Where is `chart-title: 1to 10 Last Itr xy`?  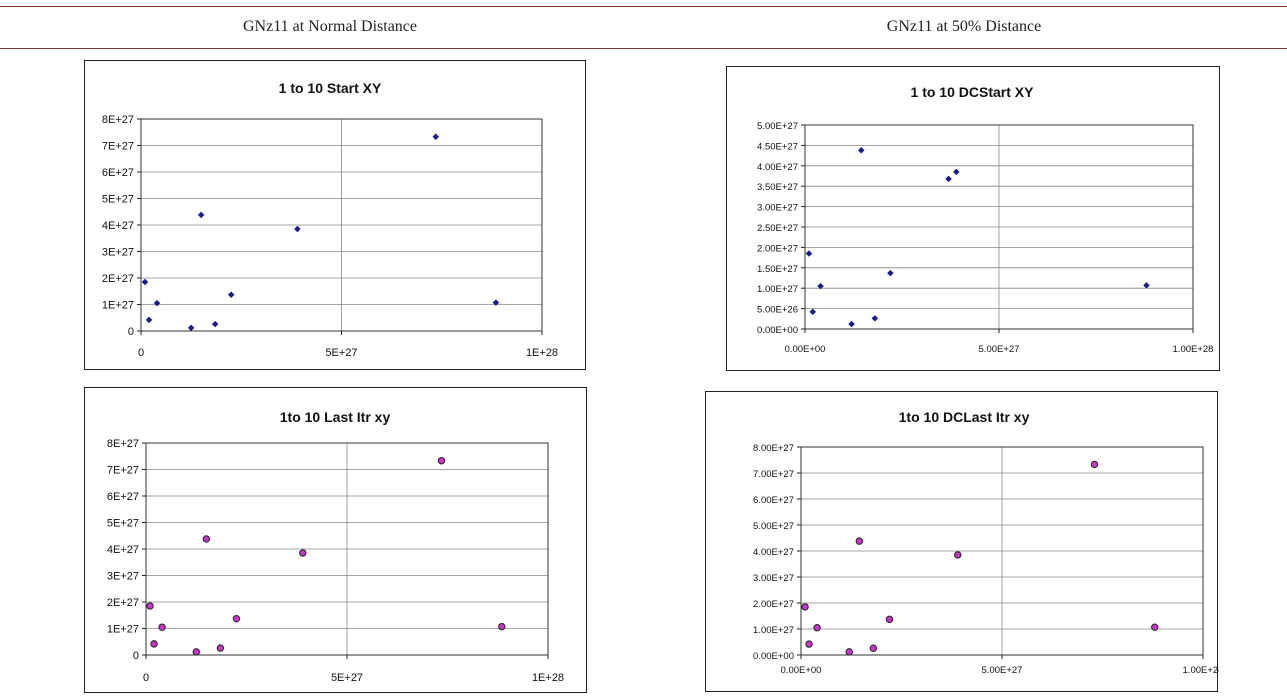 chart-title: 1to 10 Last Itr xy is located at coordinates (335, 417).